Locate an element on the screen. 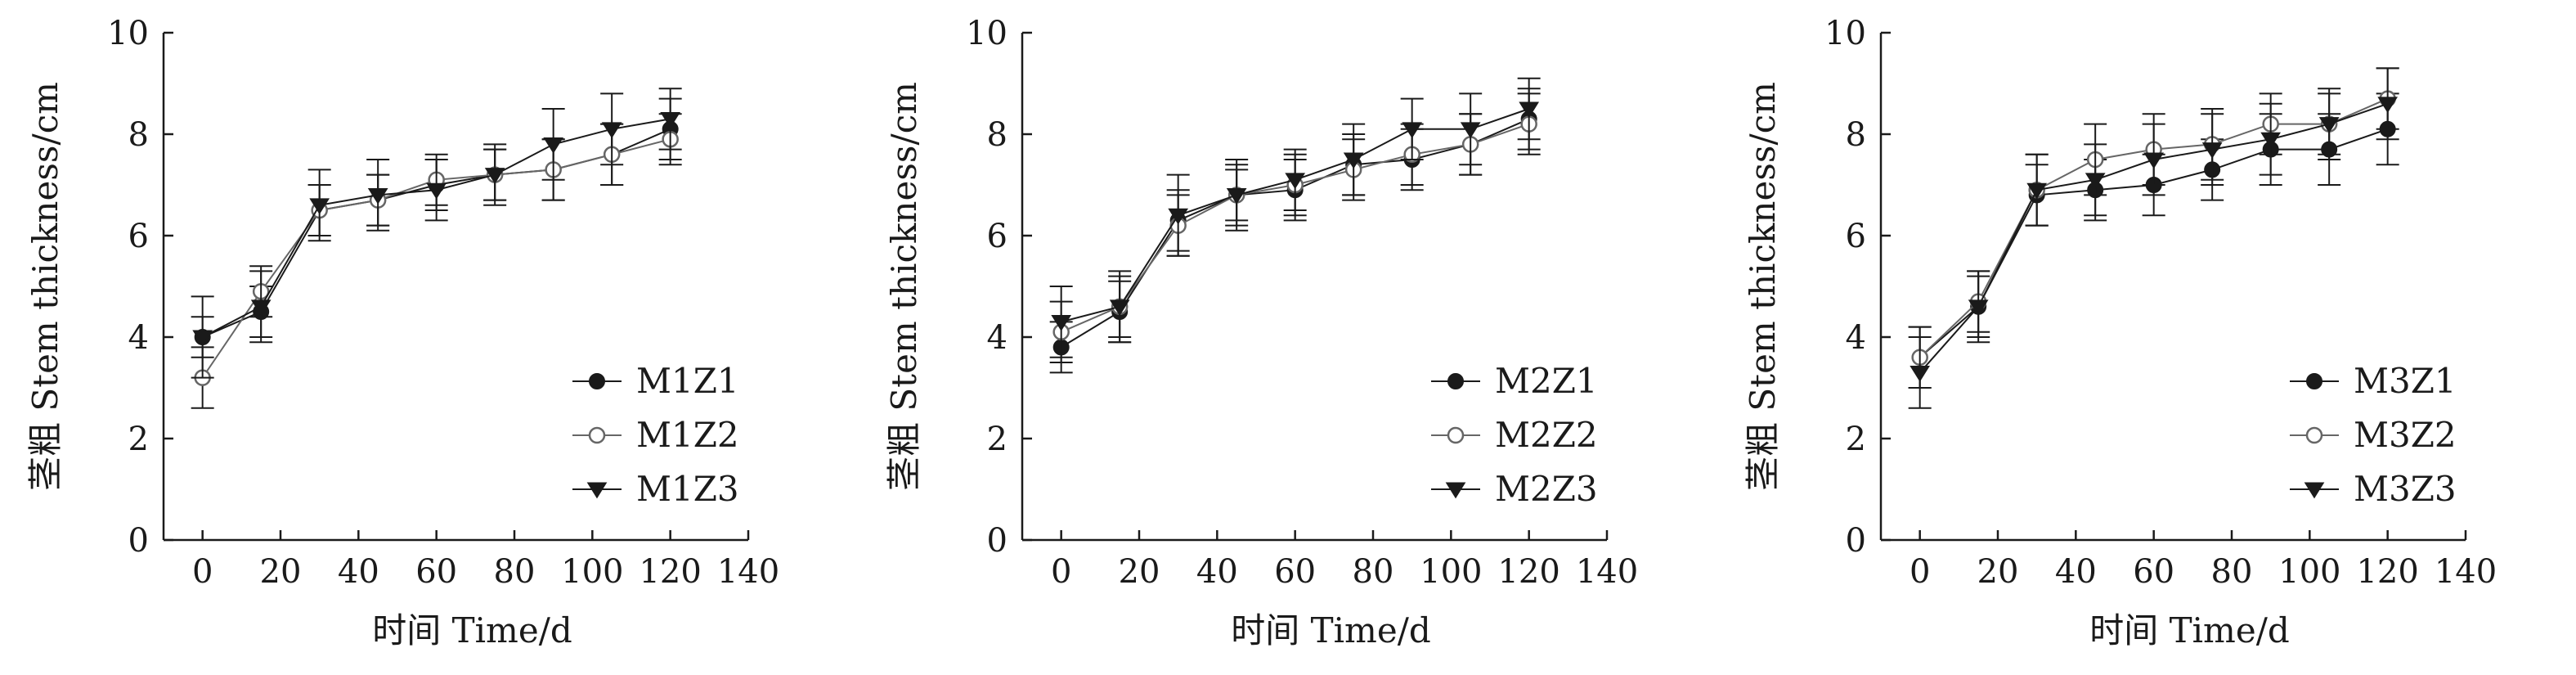 The image size is (2576, 675). legend: M3Z1 M3Z2 M3Z3 is located at coordinates (2374, 435).